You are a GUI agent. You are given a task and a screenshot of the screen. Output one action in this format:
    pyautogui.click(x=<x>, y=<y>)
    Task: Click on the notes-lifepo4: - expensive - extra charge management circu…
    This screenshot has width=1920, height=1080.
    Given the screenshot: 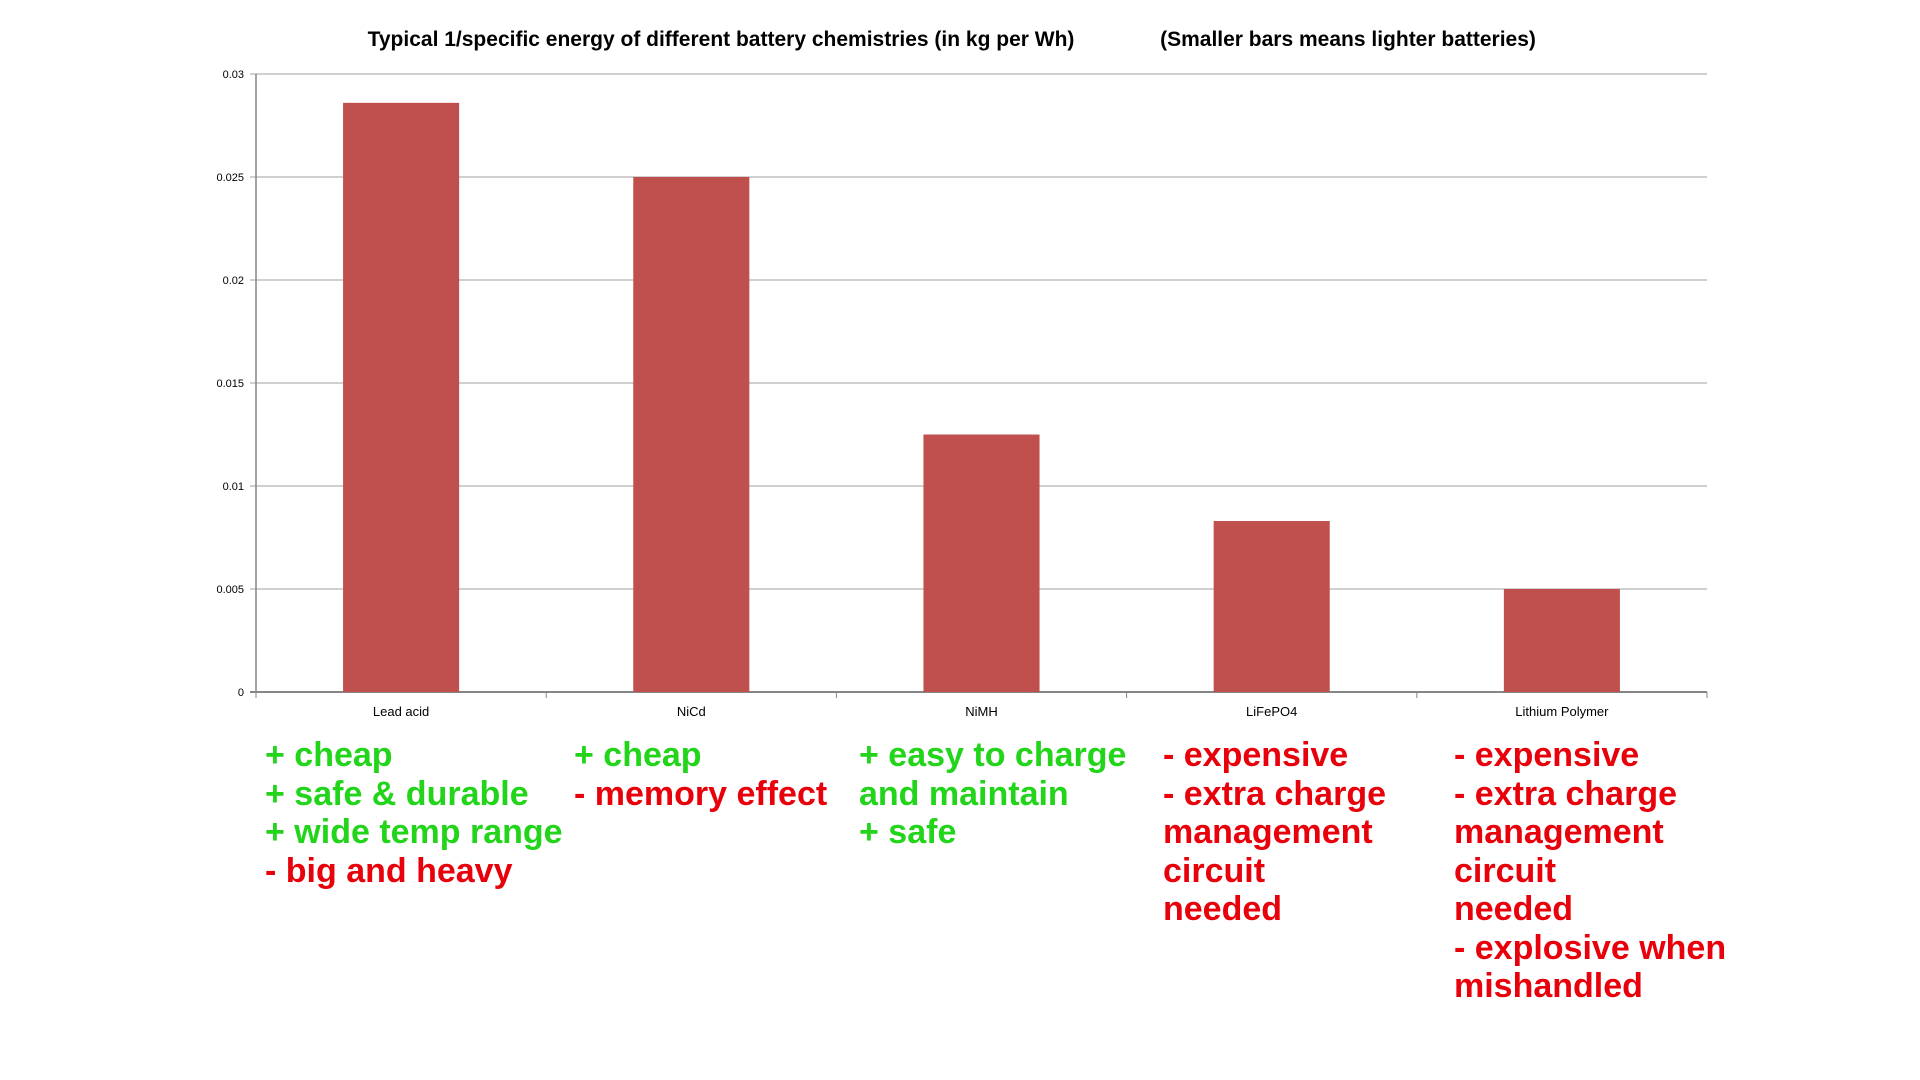 What is the action you would take?
    pyautogui.click(x=1274, y=832)
    